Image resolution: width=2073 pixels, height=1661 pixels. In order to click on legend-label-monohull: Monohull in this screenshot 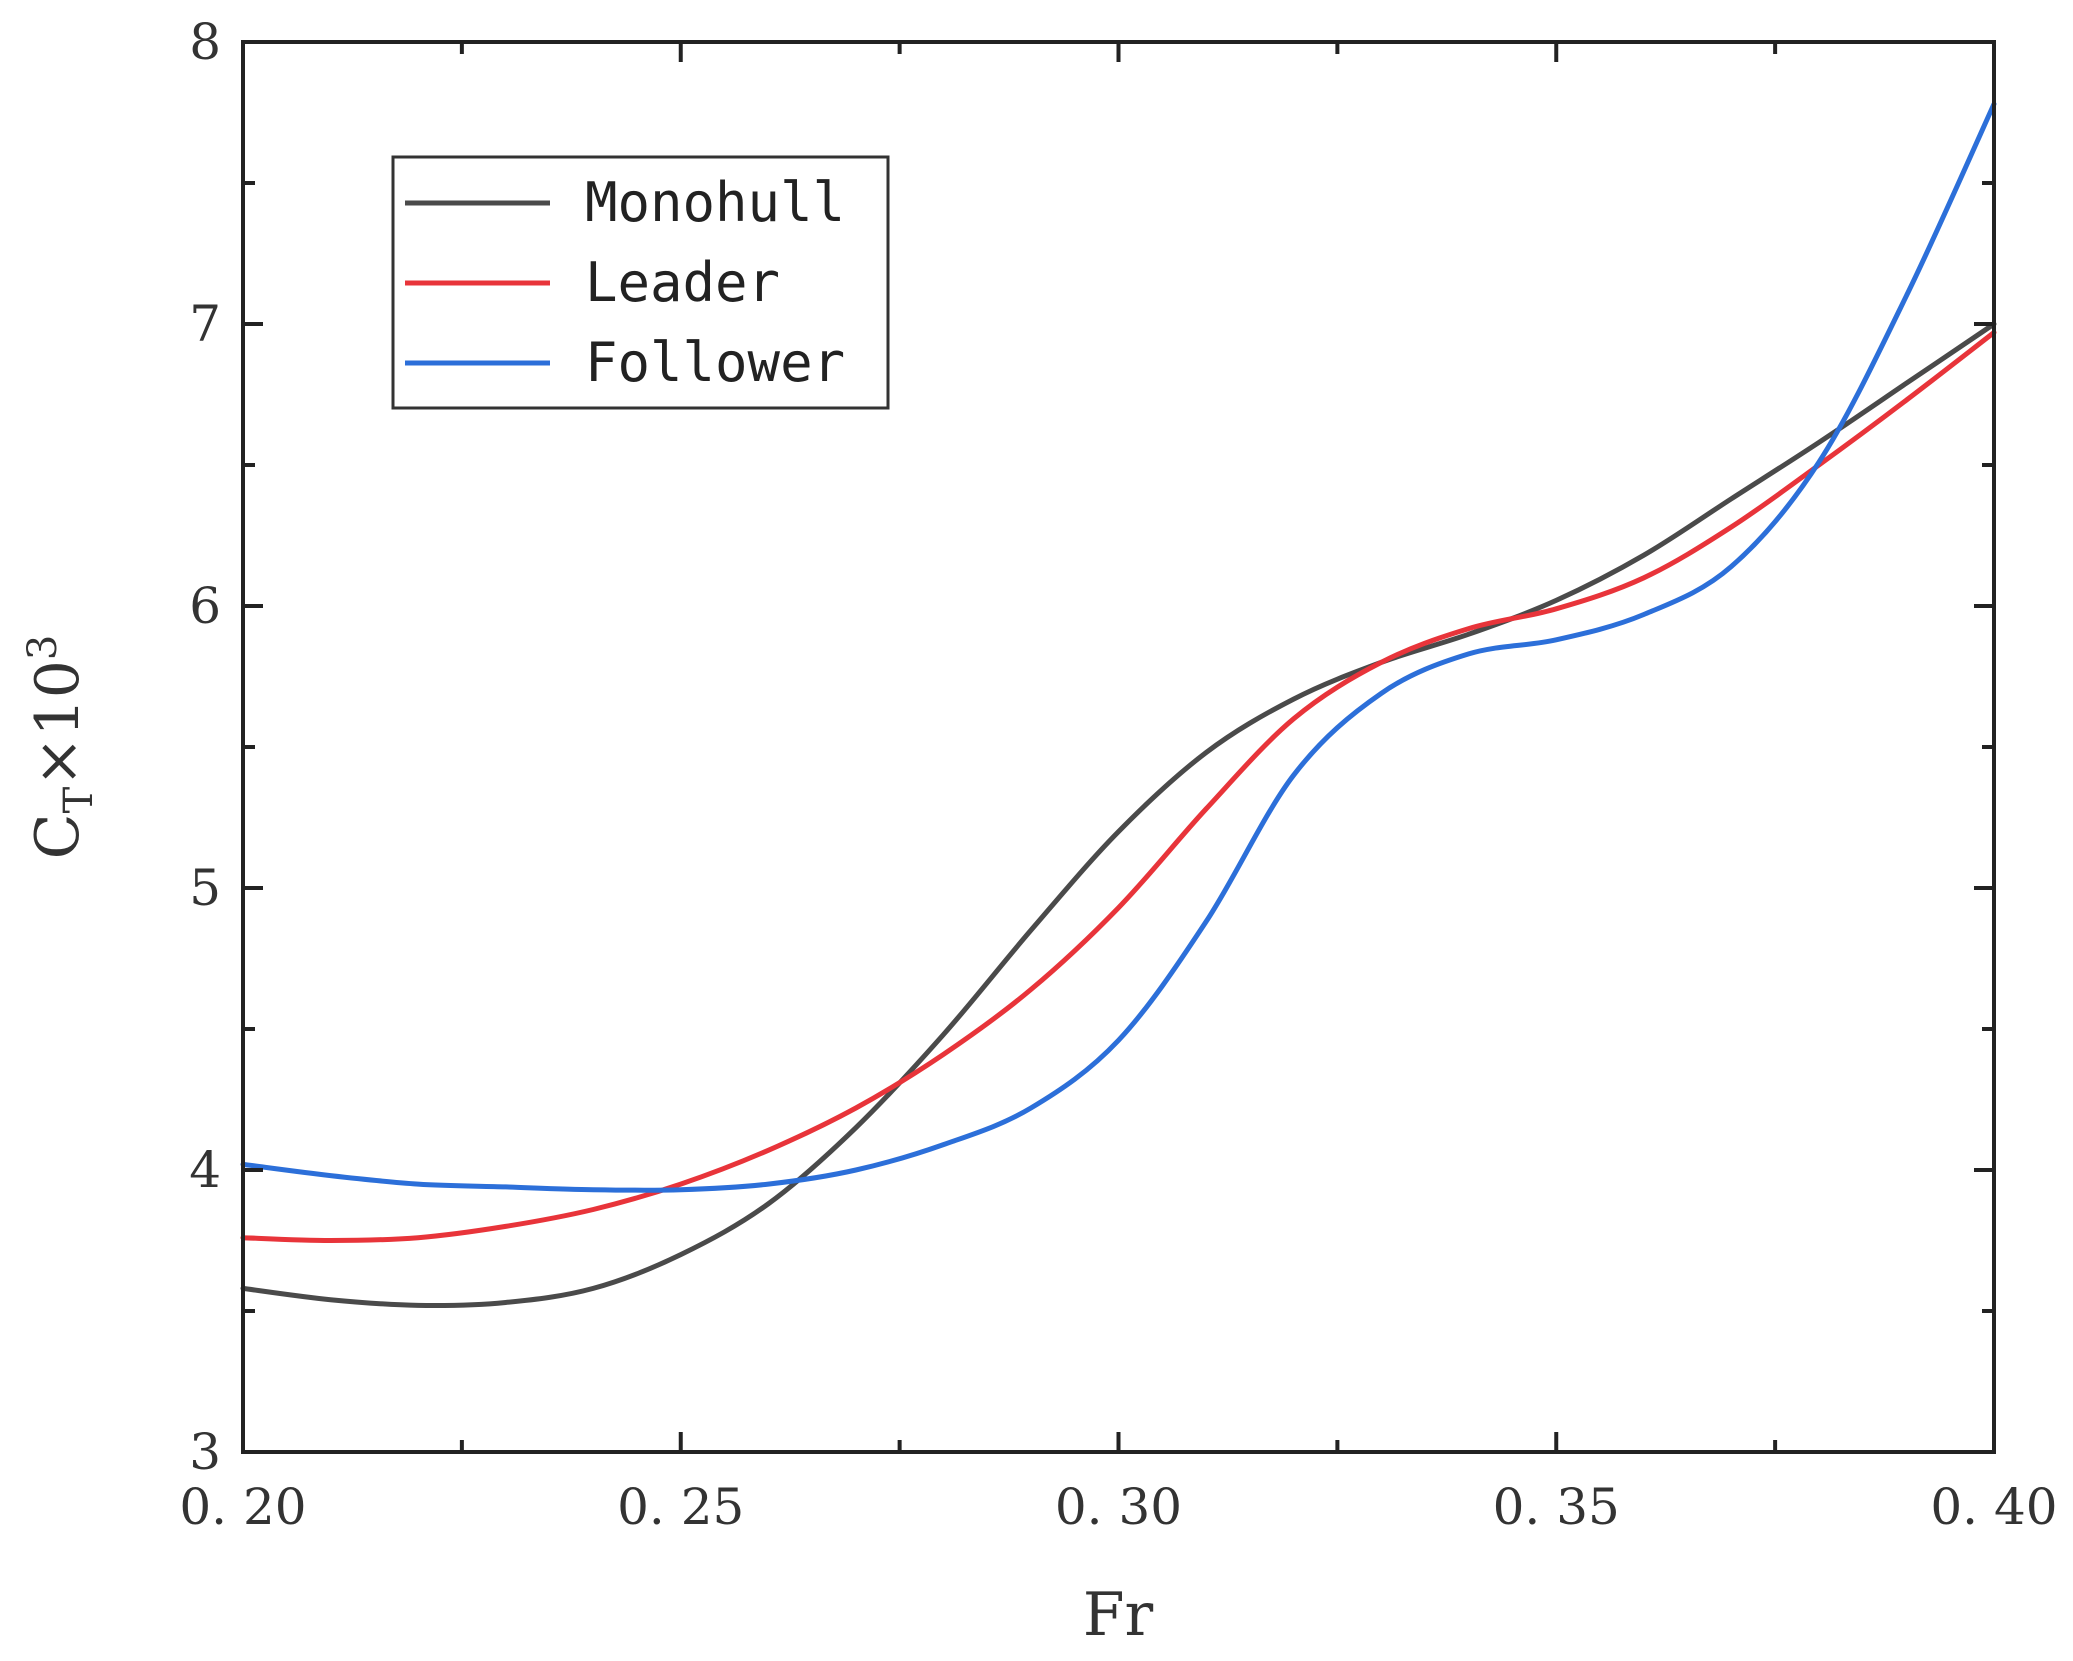, I will do `click(715, 202)`.